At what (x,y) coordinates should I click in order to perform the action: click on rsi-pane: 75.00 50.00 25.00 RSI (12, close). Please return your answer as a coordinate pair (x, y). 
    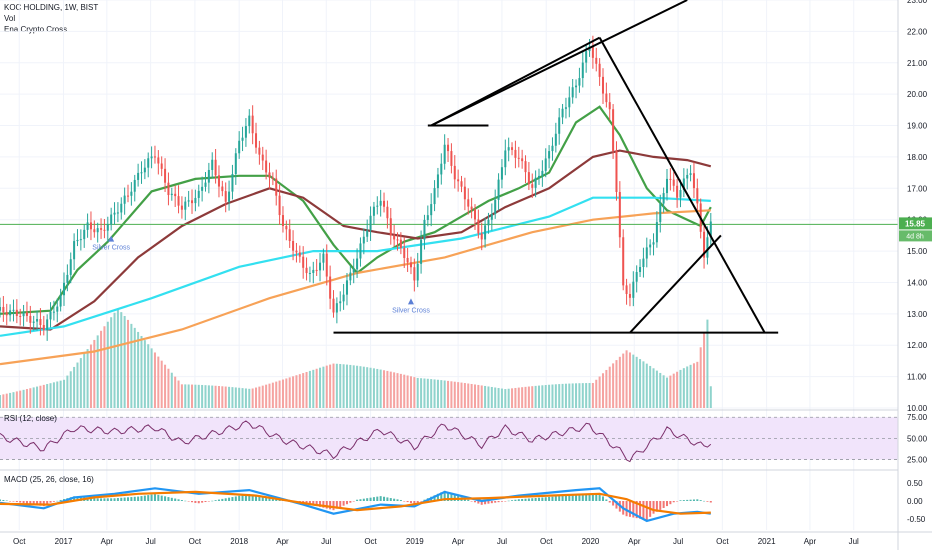
    Looking at the image, I should click on (464, 439).